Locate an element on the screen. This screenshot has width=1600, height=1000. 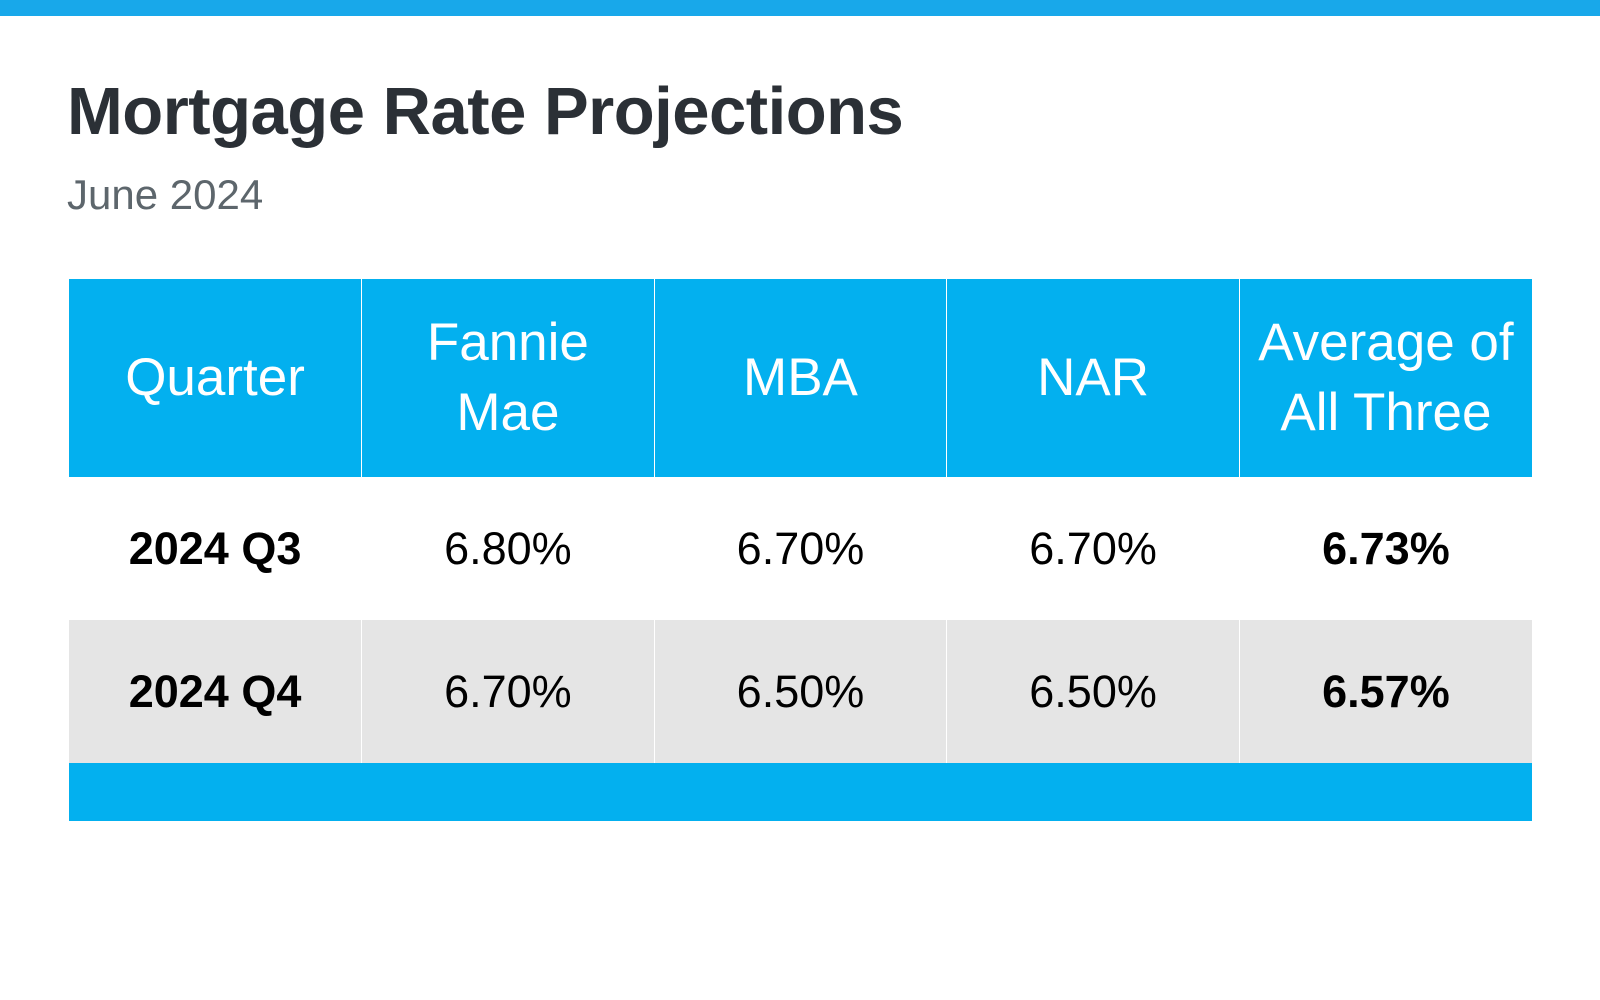
table-row: 2024 Q3 6.80% 6.70% 6.70% 6.73% is located at coordinates (800, 548).